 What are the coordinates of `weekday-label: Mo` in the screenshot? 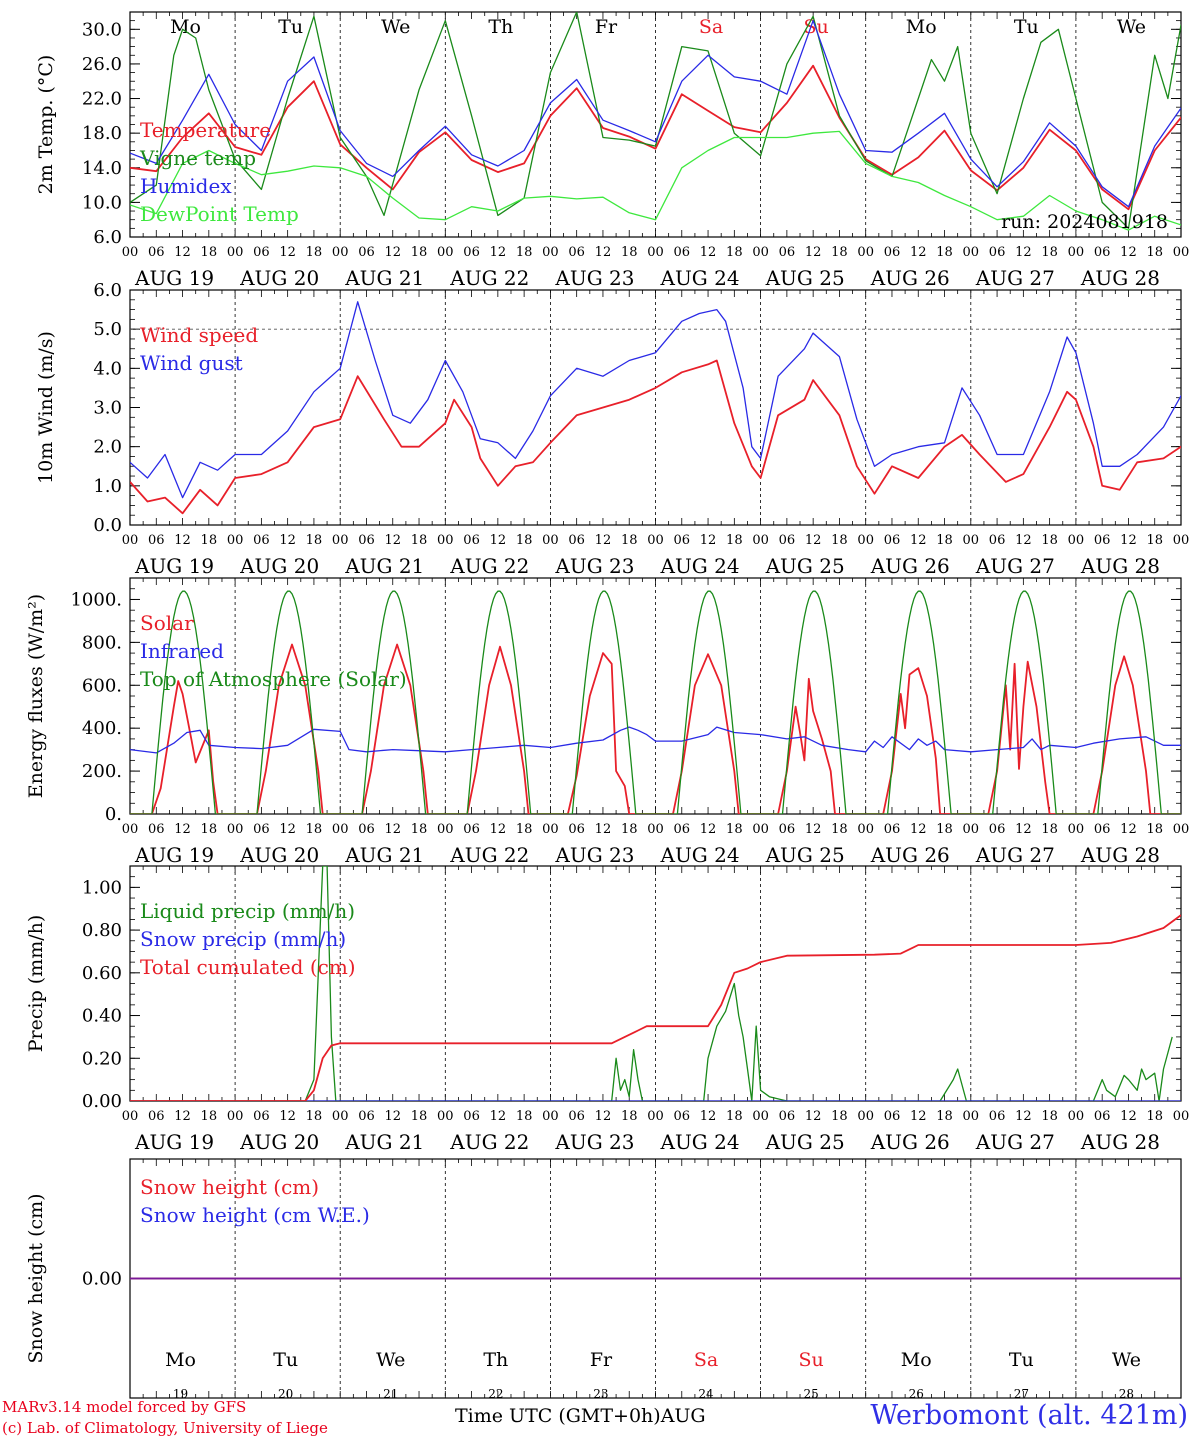 It's located at (185, 27).